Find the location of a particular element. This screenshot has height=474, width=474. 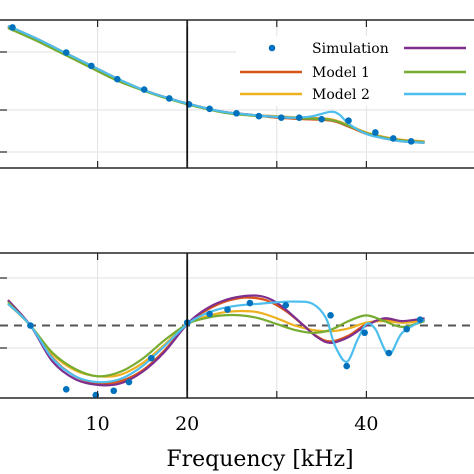

bot-series-line is located at coordinates (216, 339).